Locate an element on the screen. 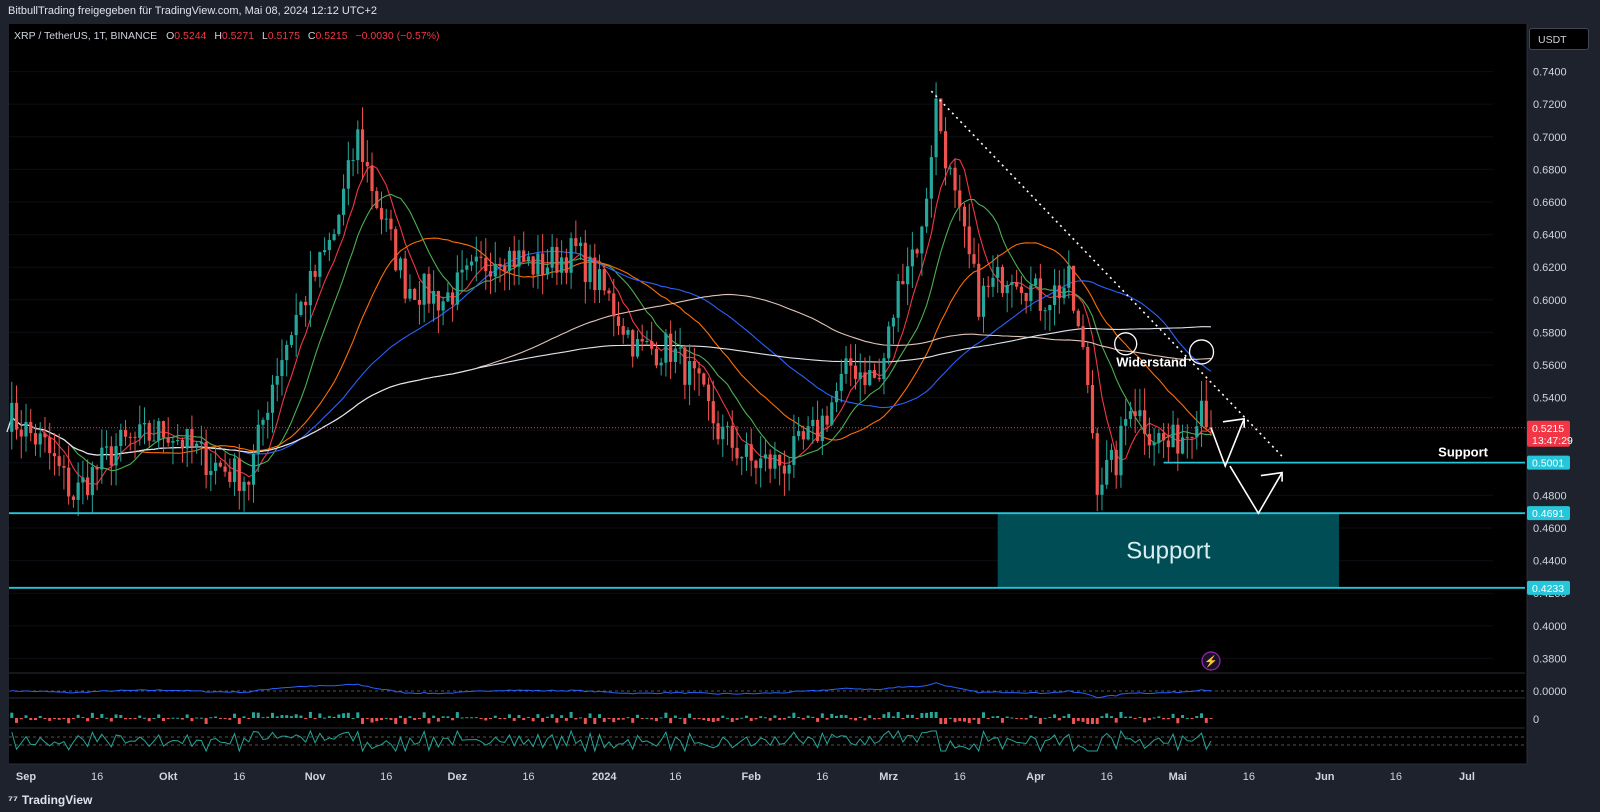 Image resolution: width=1600 pixels, height=812 pixels. symbol-label: XRP / TetherUS, 1T, BINANCE is located at coordinates (86, 36).